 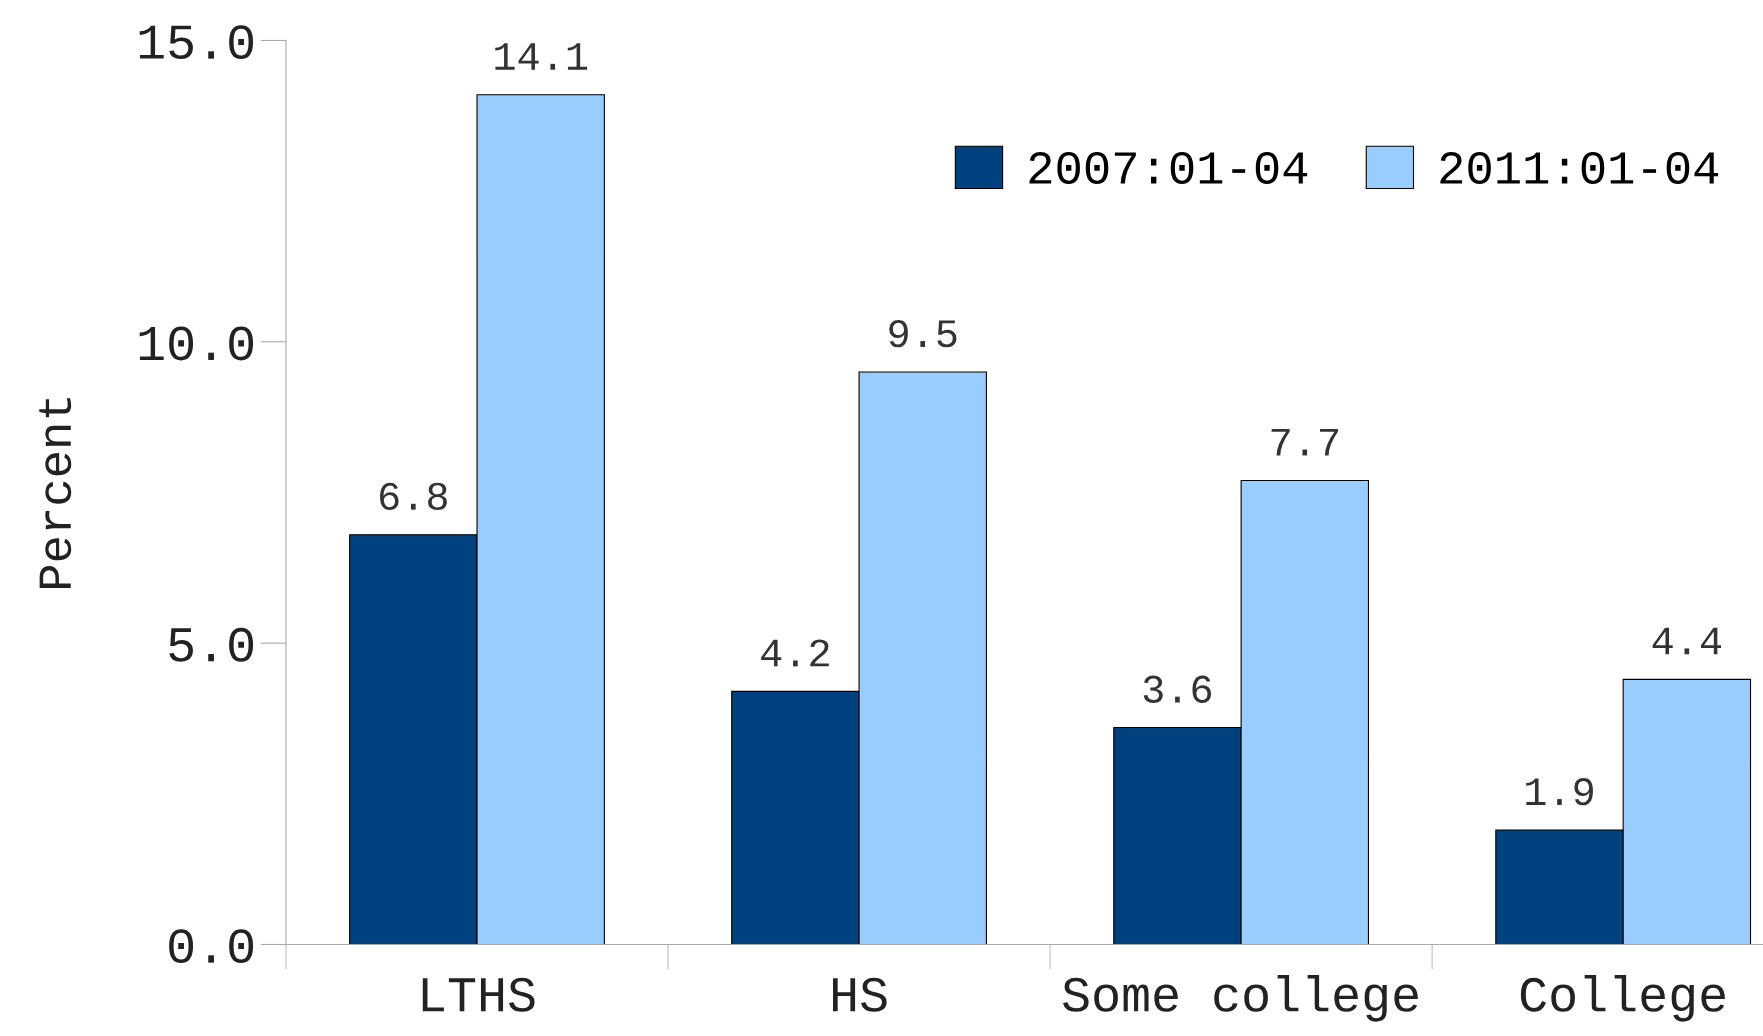 What do you see at coordinates (795, 653) in the screenshot?
I see `data-label: 4.2` at bounding box center [795, 653].